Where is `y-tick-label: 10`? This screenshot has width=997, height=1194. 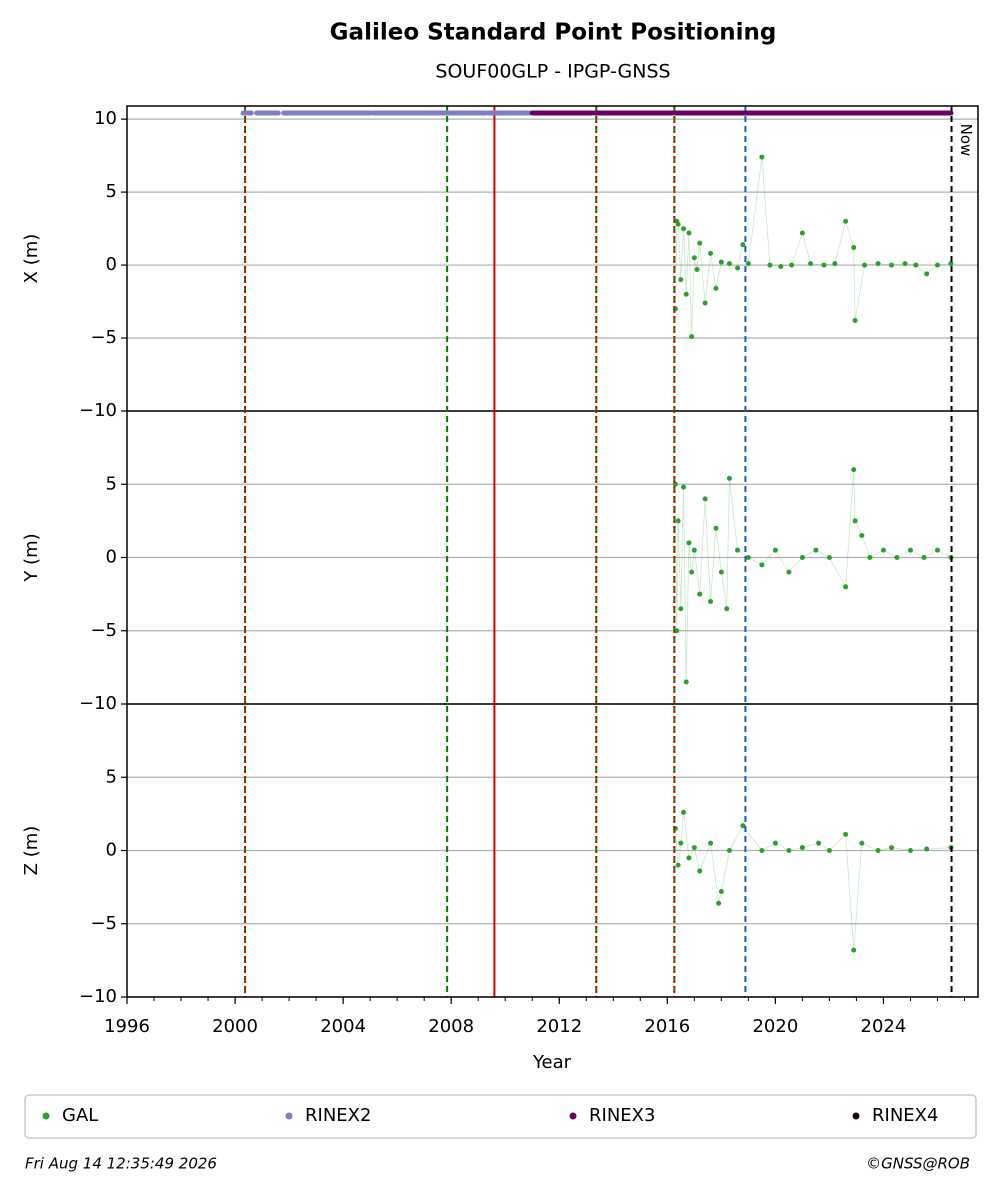
y-tick-label: 10 is located at coordinates (105, 118).